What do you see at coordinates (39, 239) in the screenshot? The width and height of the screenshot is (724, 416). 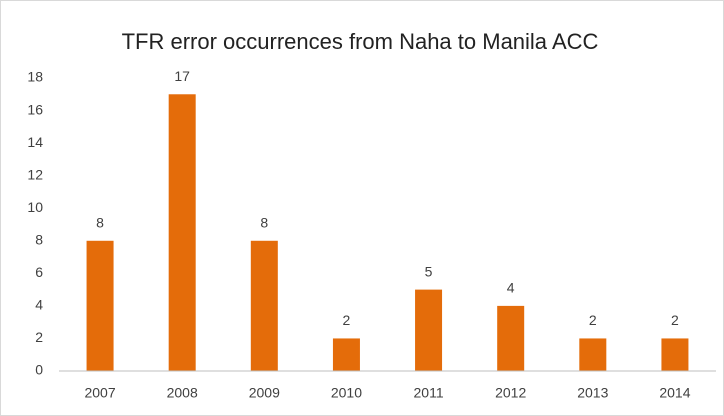 I see `y-tick-label: 8` at bounding box center [39, 239].